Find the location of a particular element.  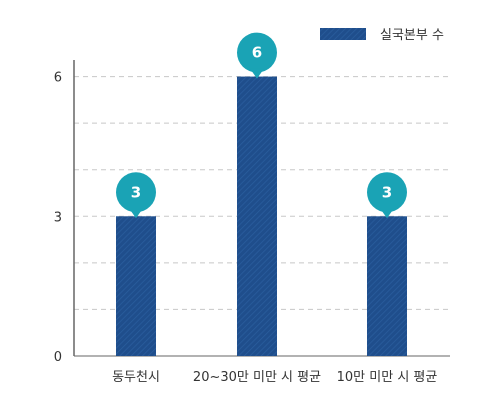

legend: 실국본부 수 is located at coordinates (382, 35).